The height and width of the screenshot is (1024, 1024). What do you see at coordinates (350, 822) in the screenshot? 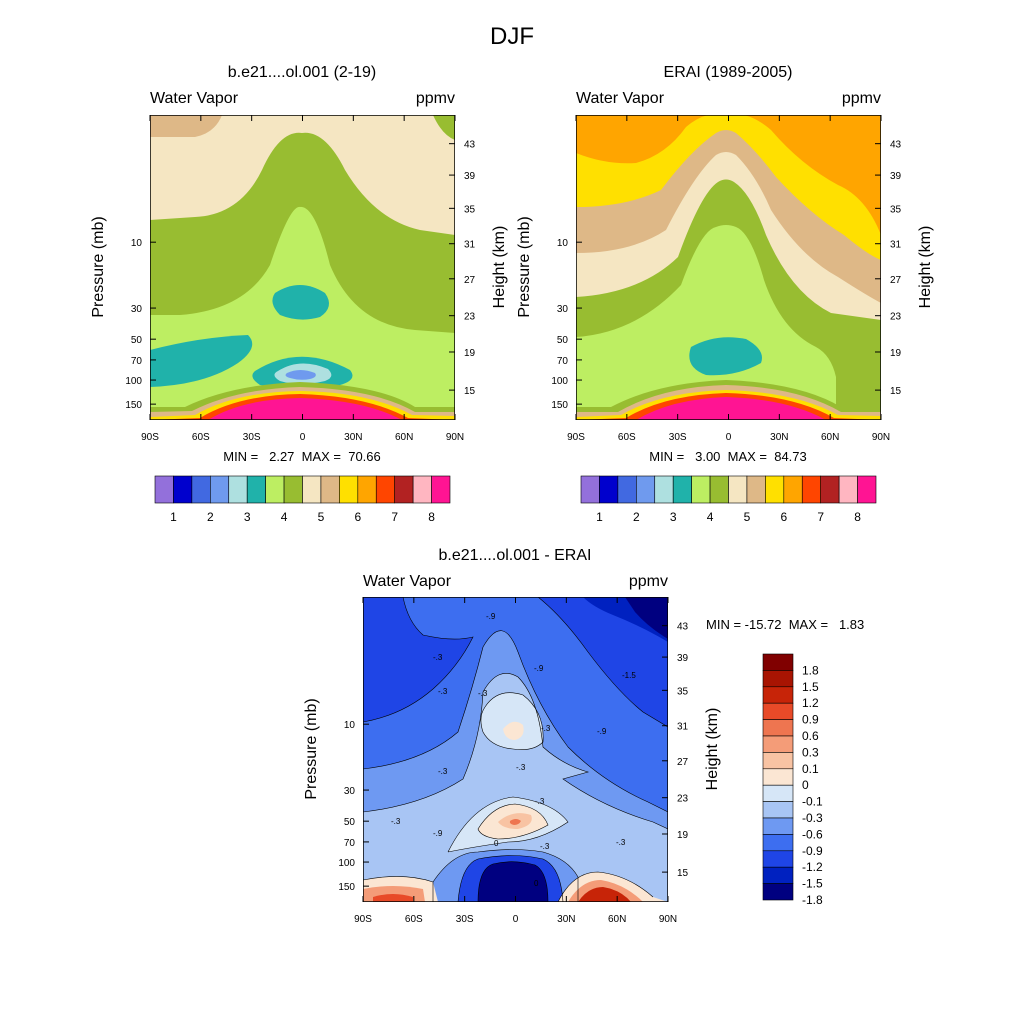
I see `y-tick-label: 50` at bounding box center [350, 822].